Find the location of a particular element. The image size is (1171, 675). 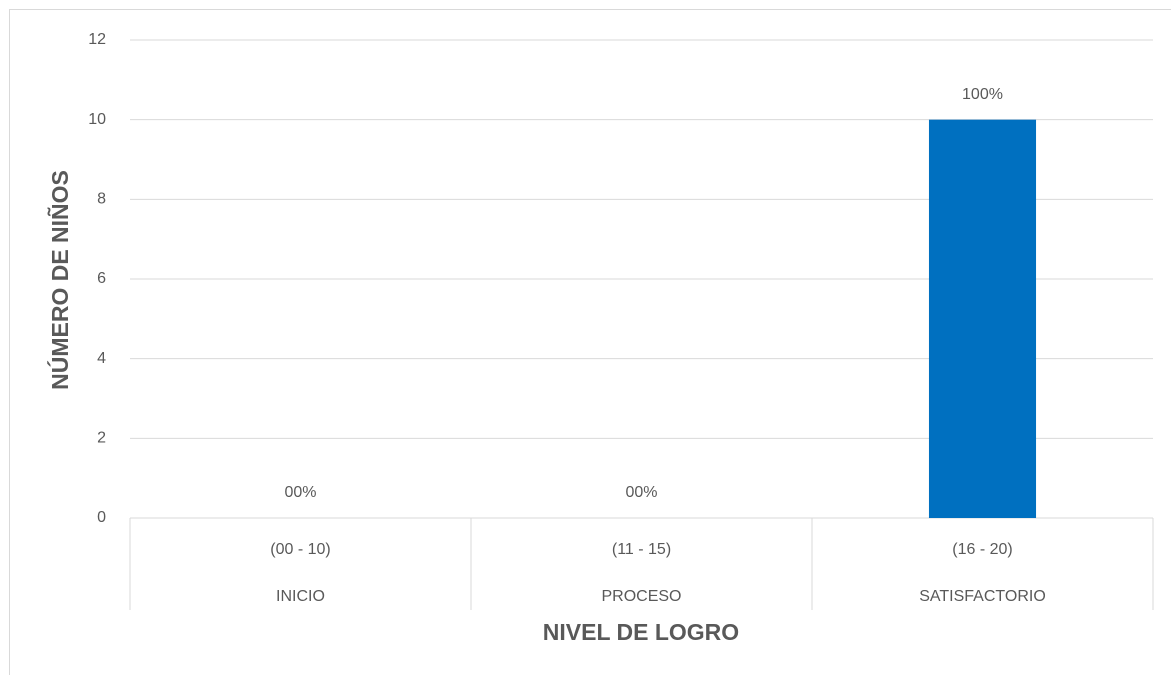

x-group-label: INICIO is located at coordinates (300, 596).